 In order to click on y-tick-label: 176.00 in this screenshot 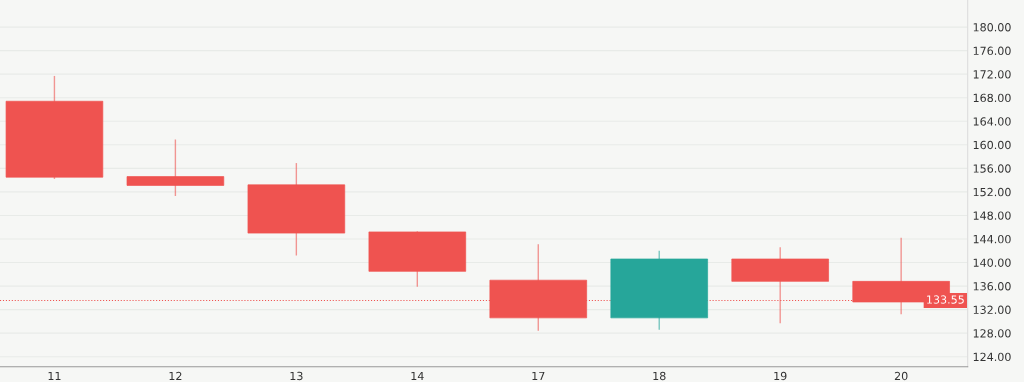, I will do `click(992, 50)`.